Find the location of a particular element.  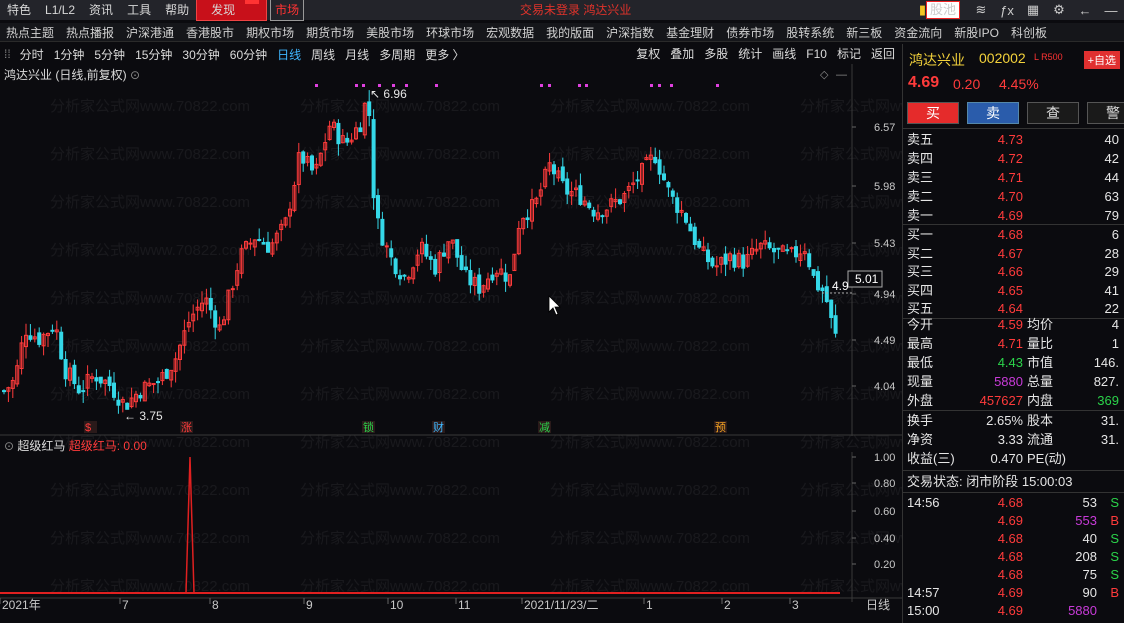

nav-item-14: 新三板 is located at coordinates (864, 32).